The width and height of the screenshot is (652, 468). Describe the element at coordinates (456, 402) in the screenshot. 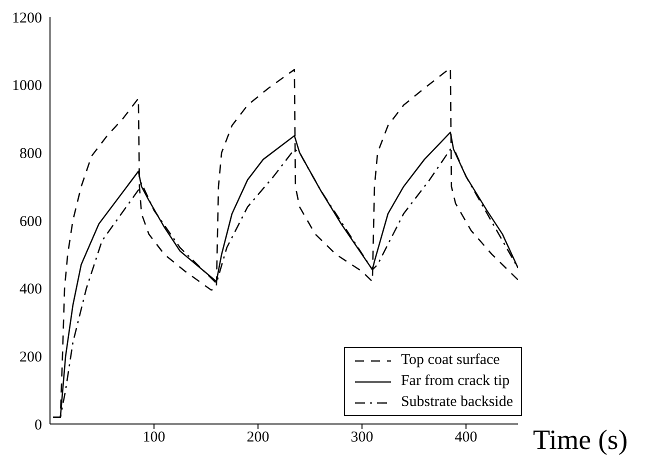

I see `legend-label: Substrate backside` at that location.